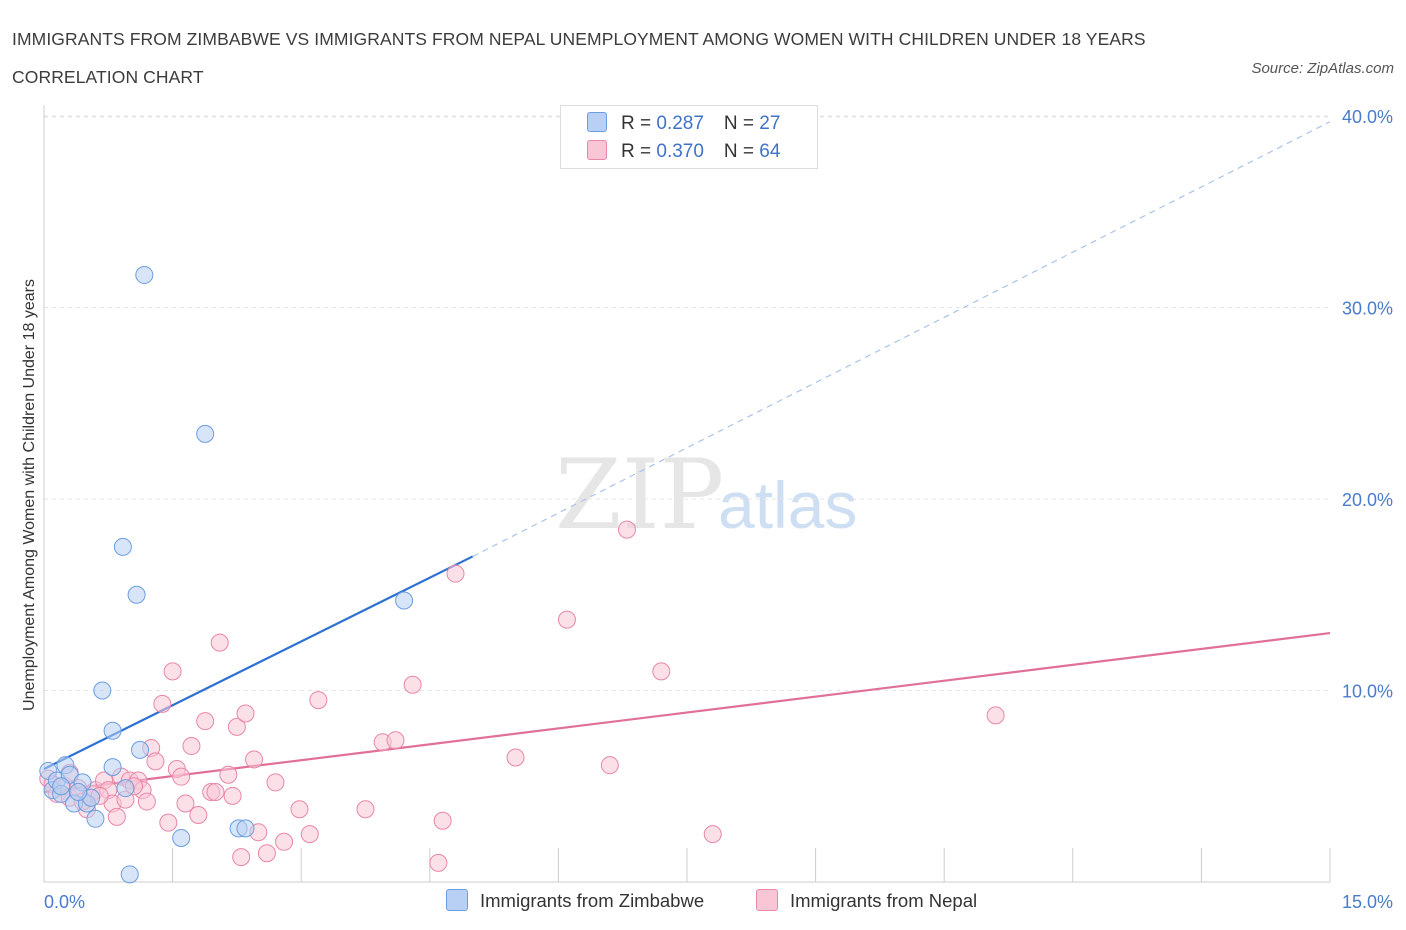  I want to click on n-value: 27, so click(770, 123).